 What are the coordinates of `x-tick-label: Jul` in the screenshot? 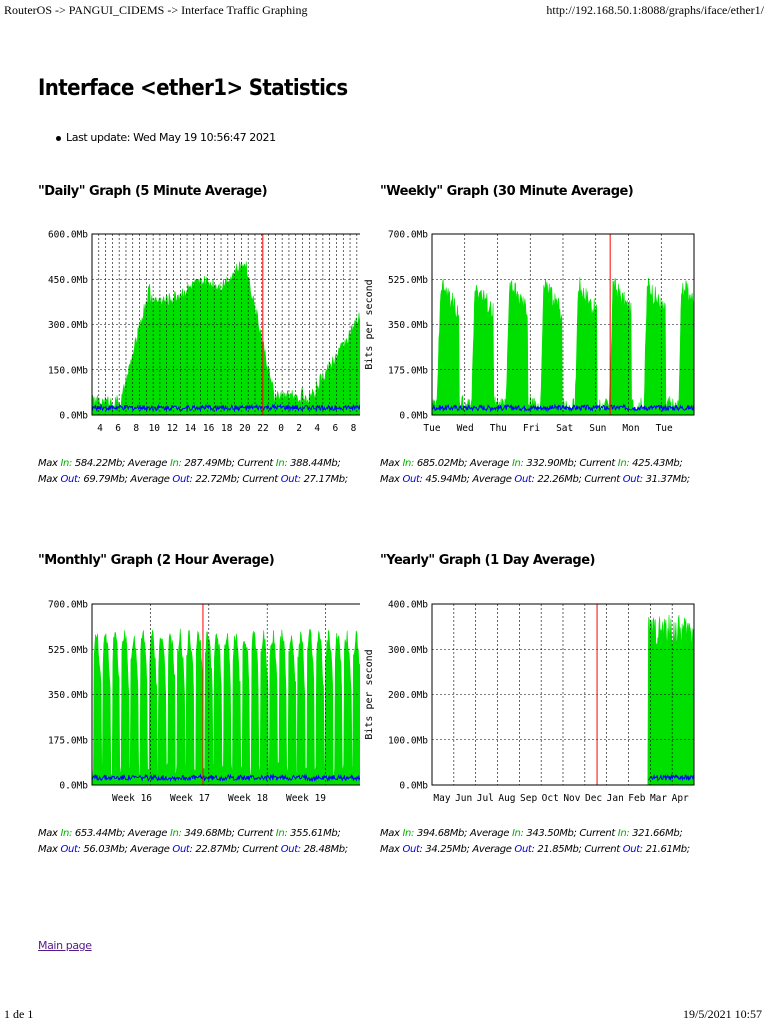 It's located at (485, 798).